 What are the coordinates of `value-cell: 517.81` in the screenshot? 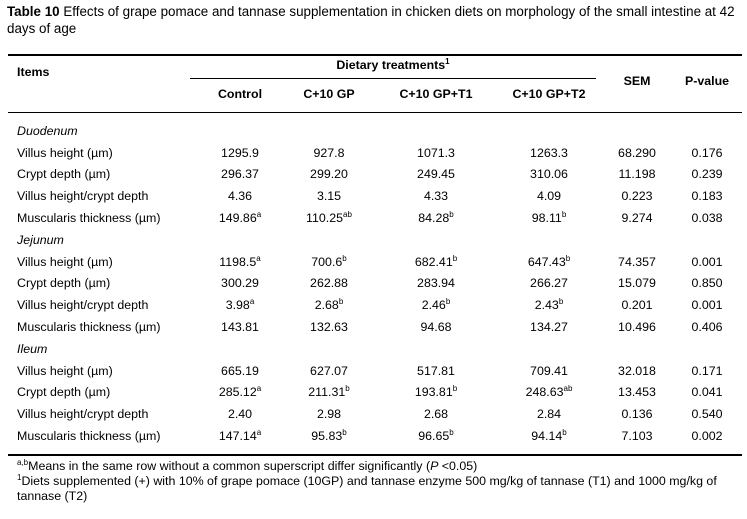 It's located at (436, 371).